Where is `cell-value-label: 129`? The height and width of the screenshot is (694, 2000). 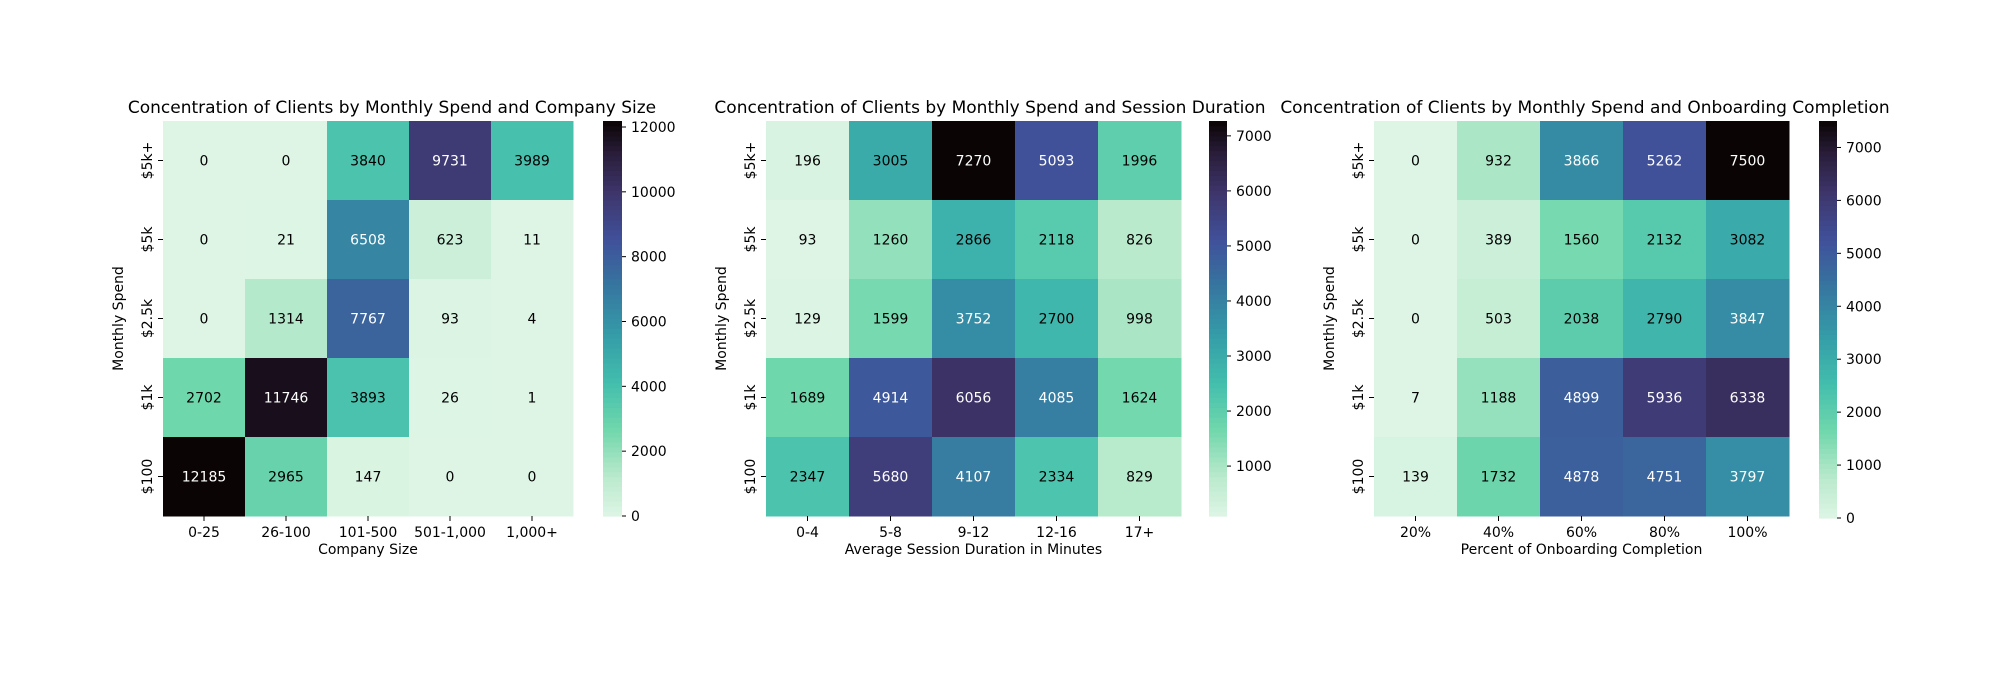
cell-value-label: 129 is located at coordinates (807, 320).